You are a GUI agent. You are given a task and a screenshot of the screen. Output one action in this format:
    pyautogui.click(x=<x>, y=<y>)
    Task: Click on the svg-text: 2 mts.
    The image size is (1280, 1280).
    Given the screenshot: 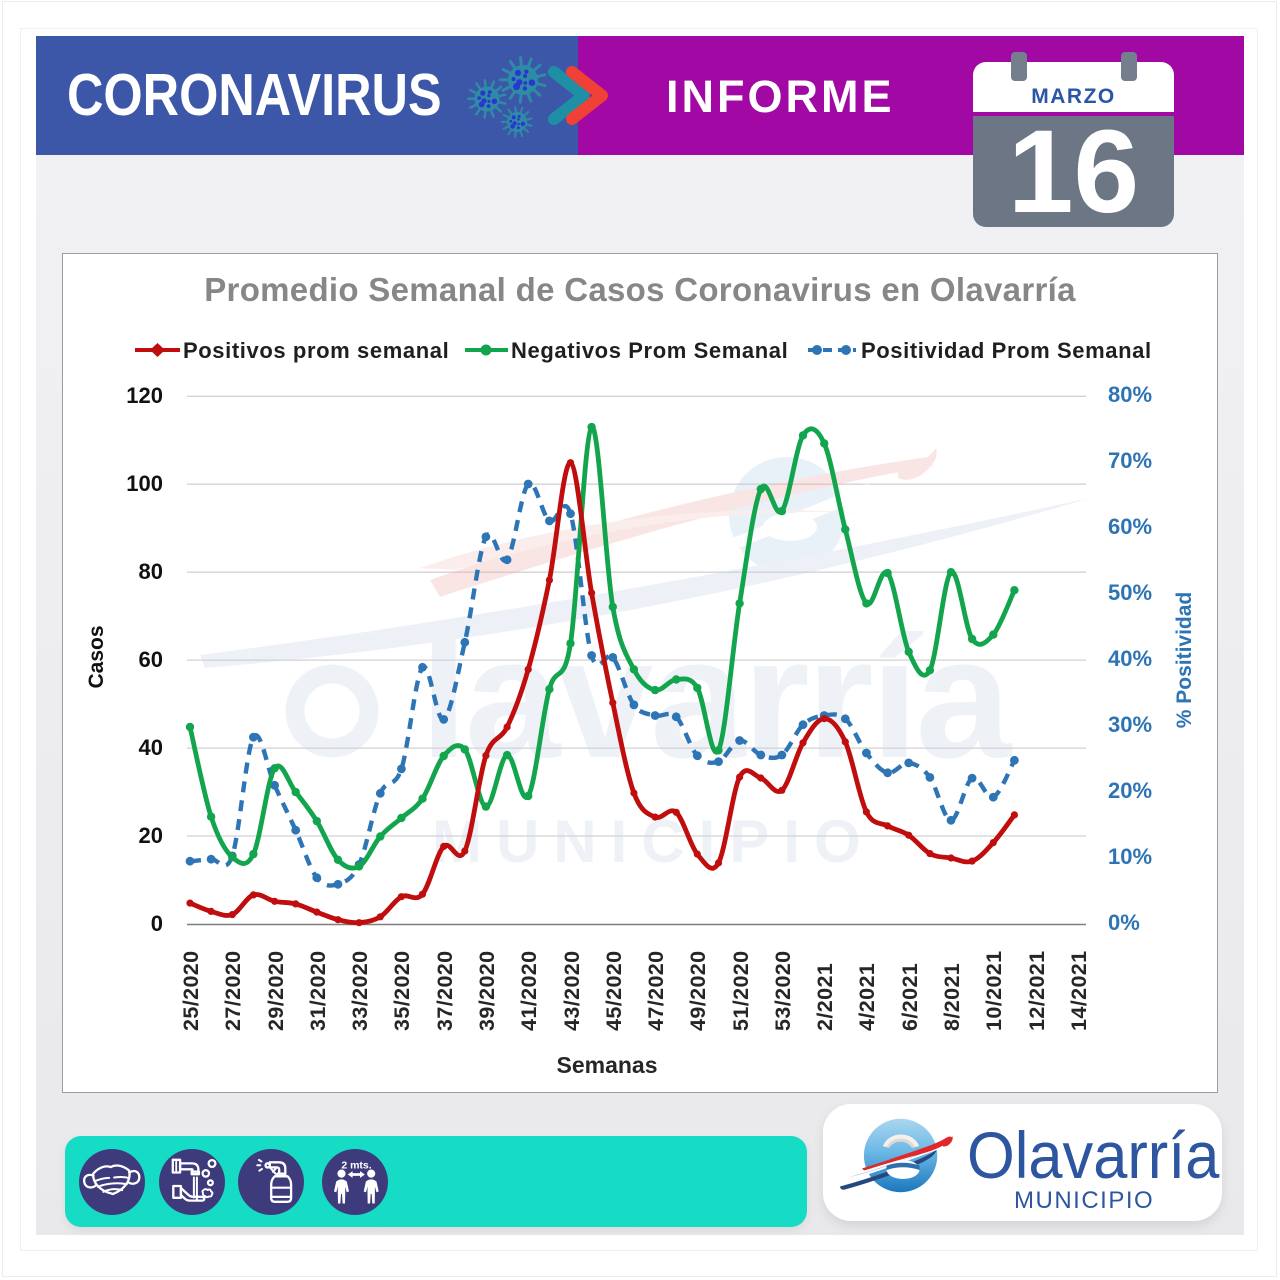 What is the action you would take?
    pyautogui.click(x=356, y=1166)
    